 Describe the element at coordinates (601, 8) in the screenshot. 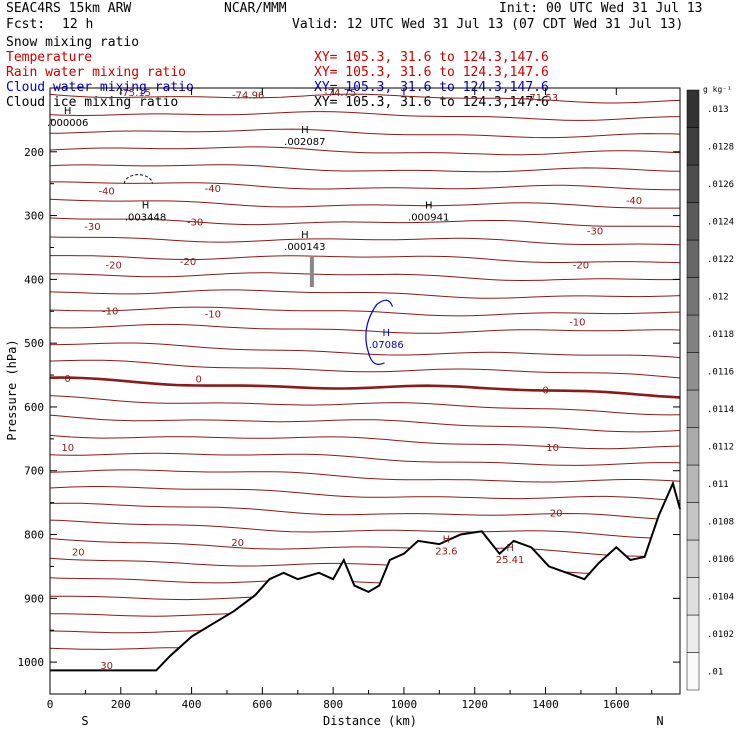

I see `init-time: Init: 00 UTC Wed 31 Jul 13` at that location.